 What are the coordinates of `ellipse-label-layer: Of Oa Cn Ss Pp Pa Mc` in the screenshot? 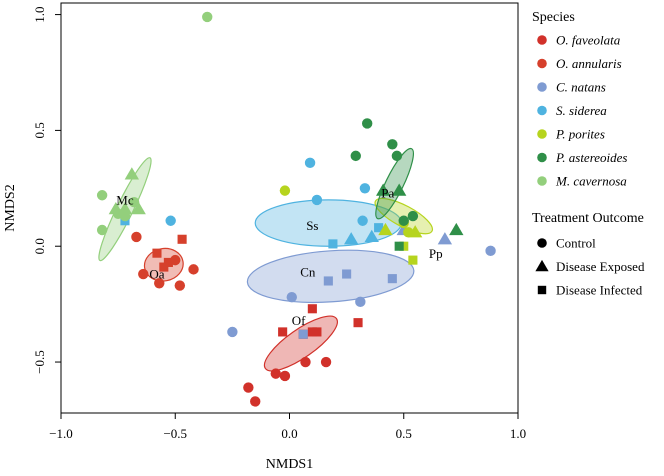 It's located at (279, 257).